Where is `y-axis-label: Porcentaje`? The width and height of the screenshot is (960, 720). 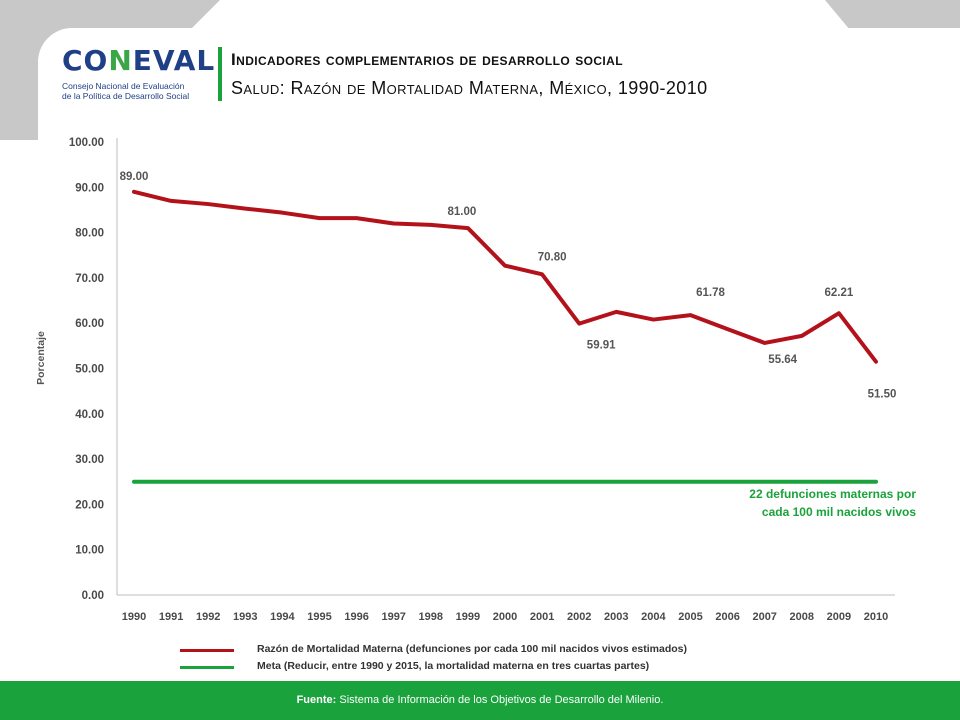 y-axis-label: Porcentaje is located at coordinates (41, 358).